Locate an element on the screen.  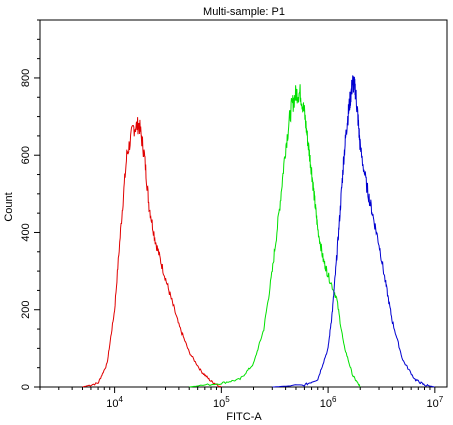
y-tick-label: 800 is located at coordinates (26, 78).